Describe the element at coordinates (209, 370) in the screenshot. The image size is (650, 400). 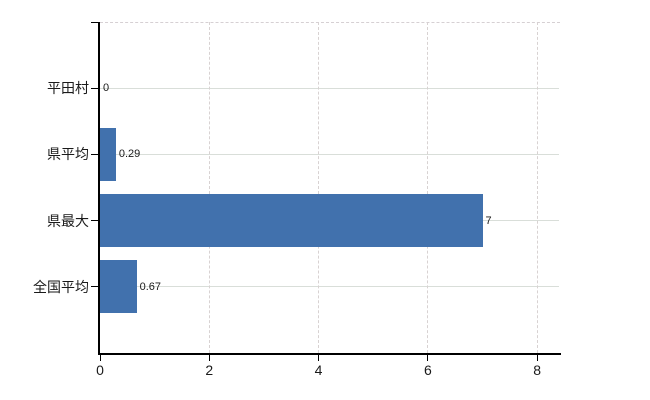
I see `x-tick-label: 2` at that location.